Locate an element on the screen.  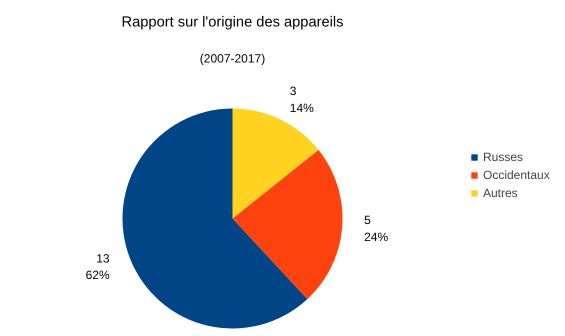
legend-label: Occidentaux is located at coordinates (516, 175).